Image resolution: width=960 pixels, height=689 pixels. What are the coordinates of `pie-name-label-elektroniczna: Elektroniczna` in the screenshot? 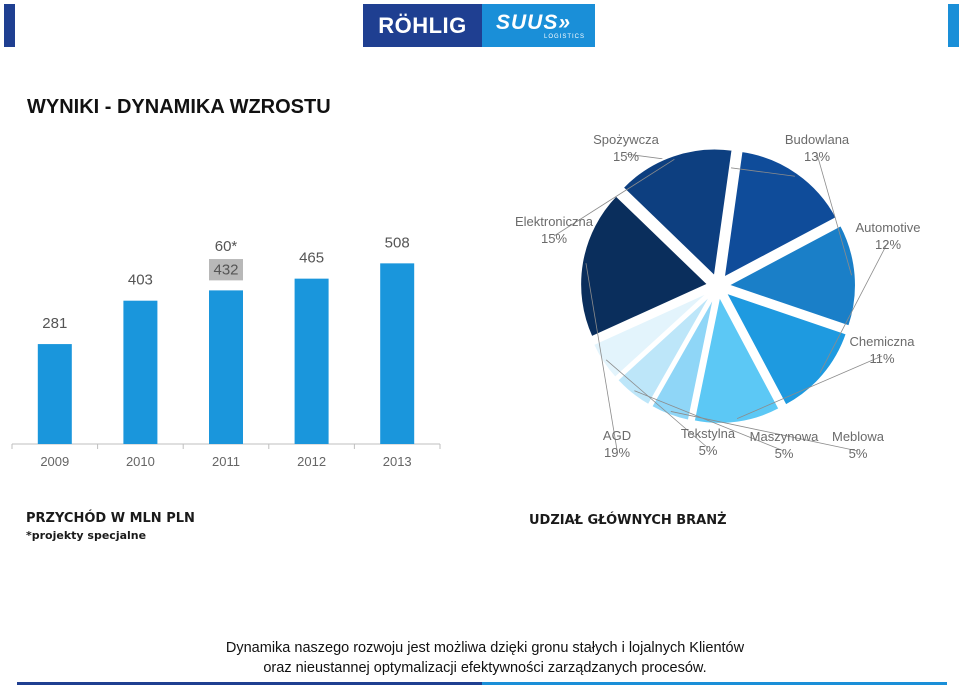 It's located at (554, 221).